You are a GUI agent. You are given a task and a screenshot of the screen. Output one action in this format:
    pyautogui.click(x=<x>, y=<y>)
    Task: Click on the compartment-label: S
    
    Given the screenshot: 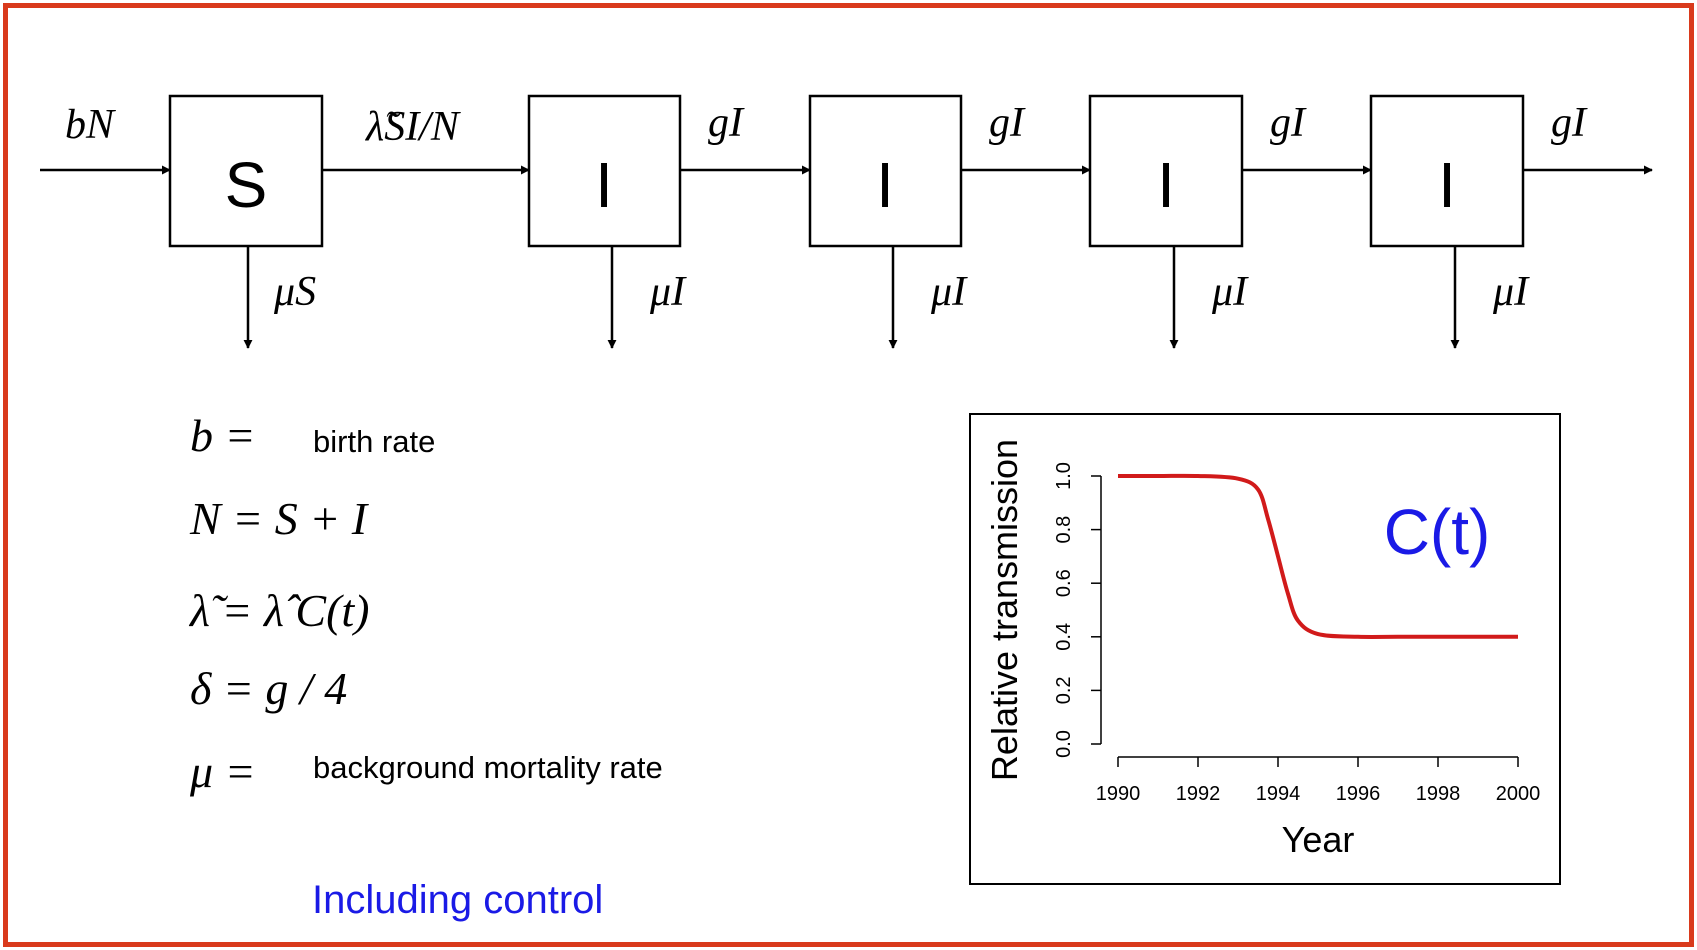 What is the action you would take?
    pyautogui.click(x=246, y=185)
    